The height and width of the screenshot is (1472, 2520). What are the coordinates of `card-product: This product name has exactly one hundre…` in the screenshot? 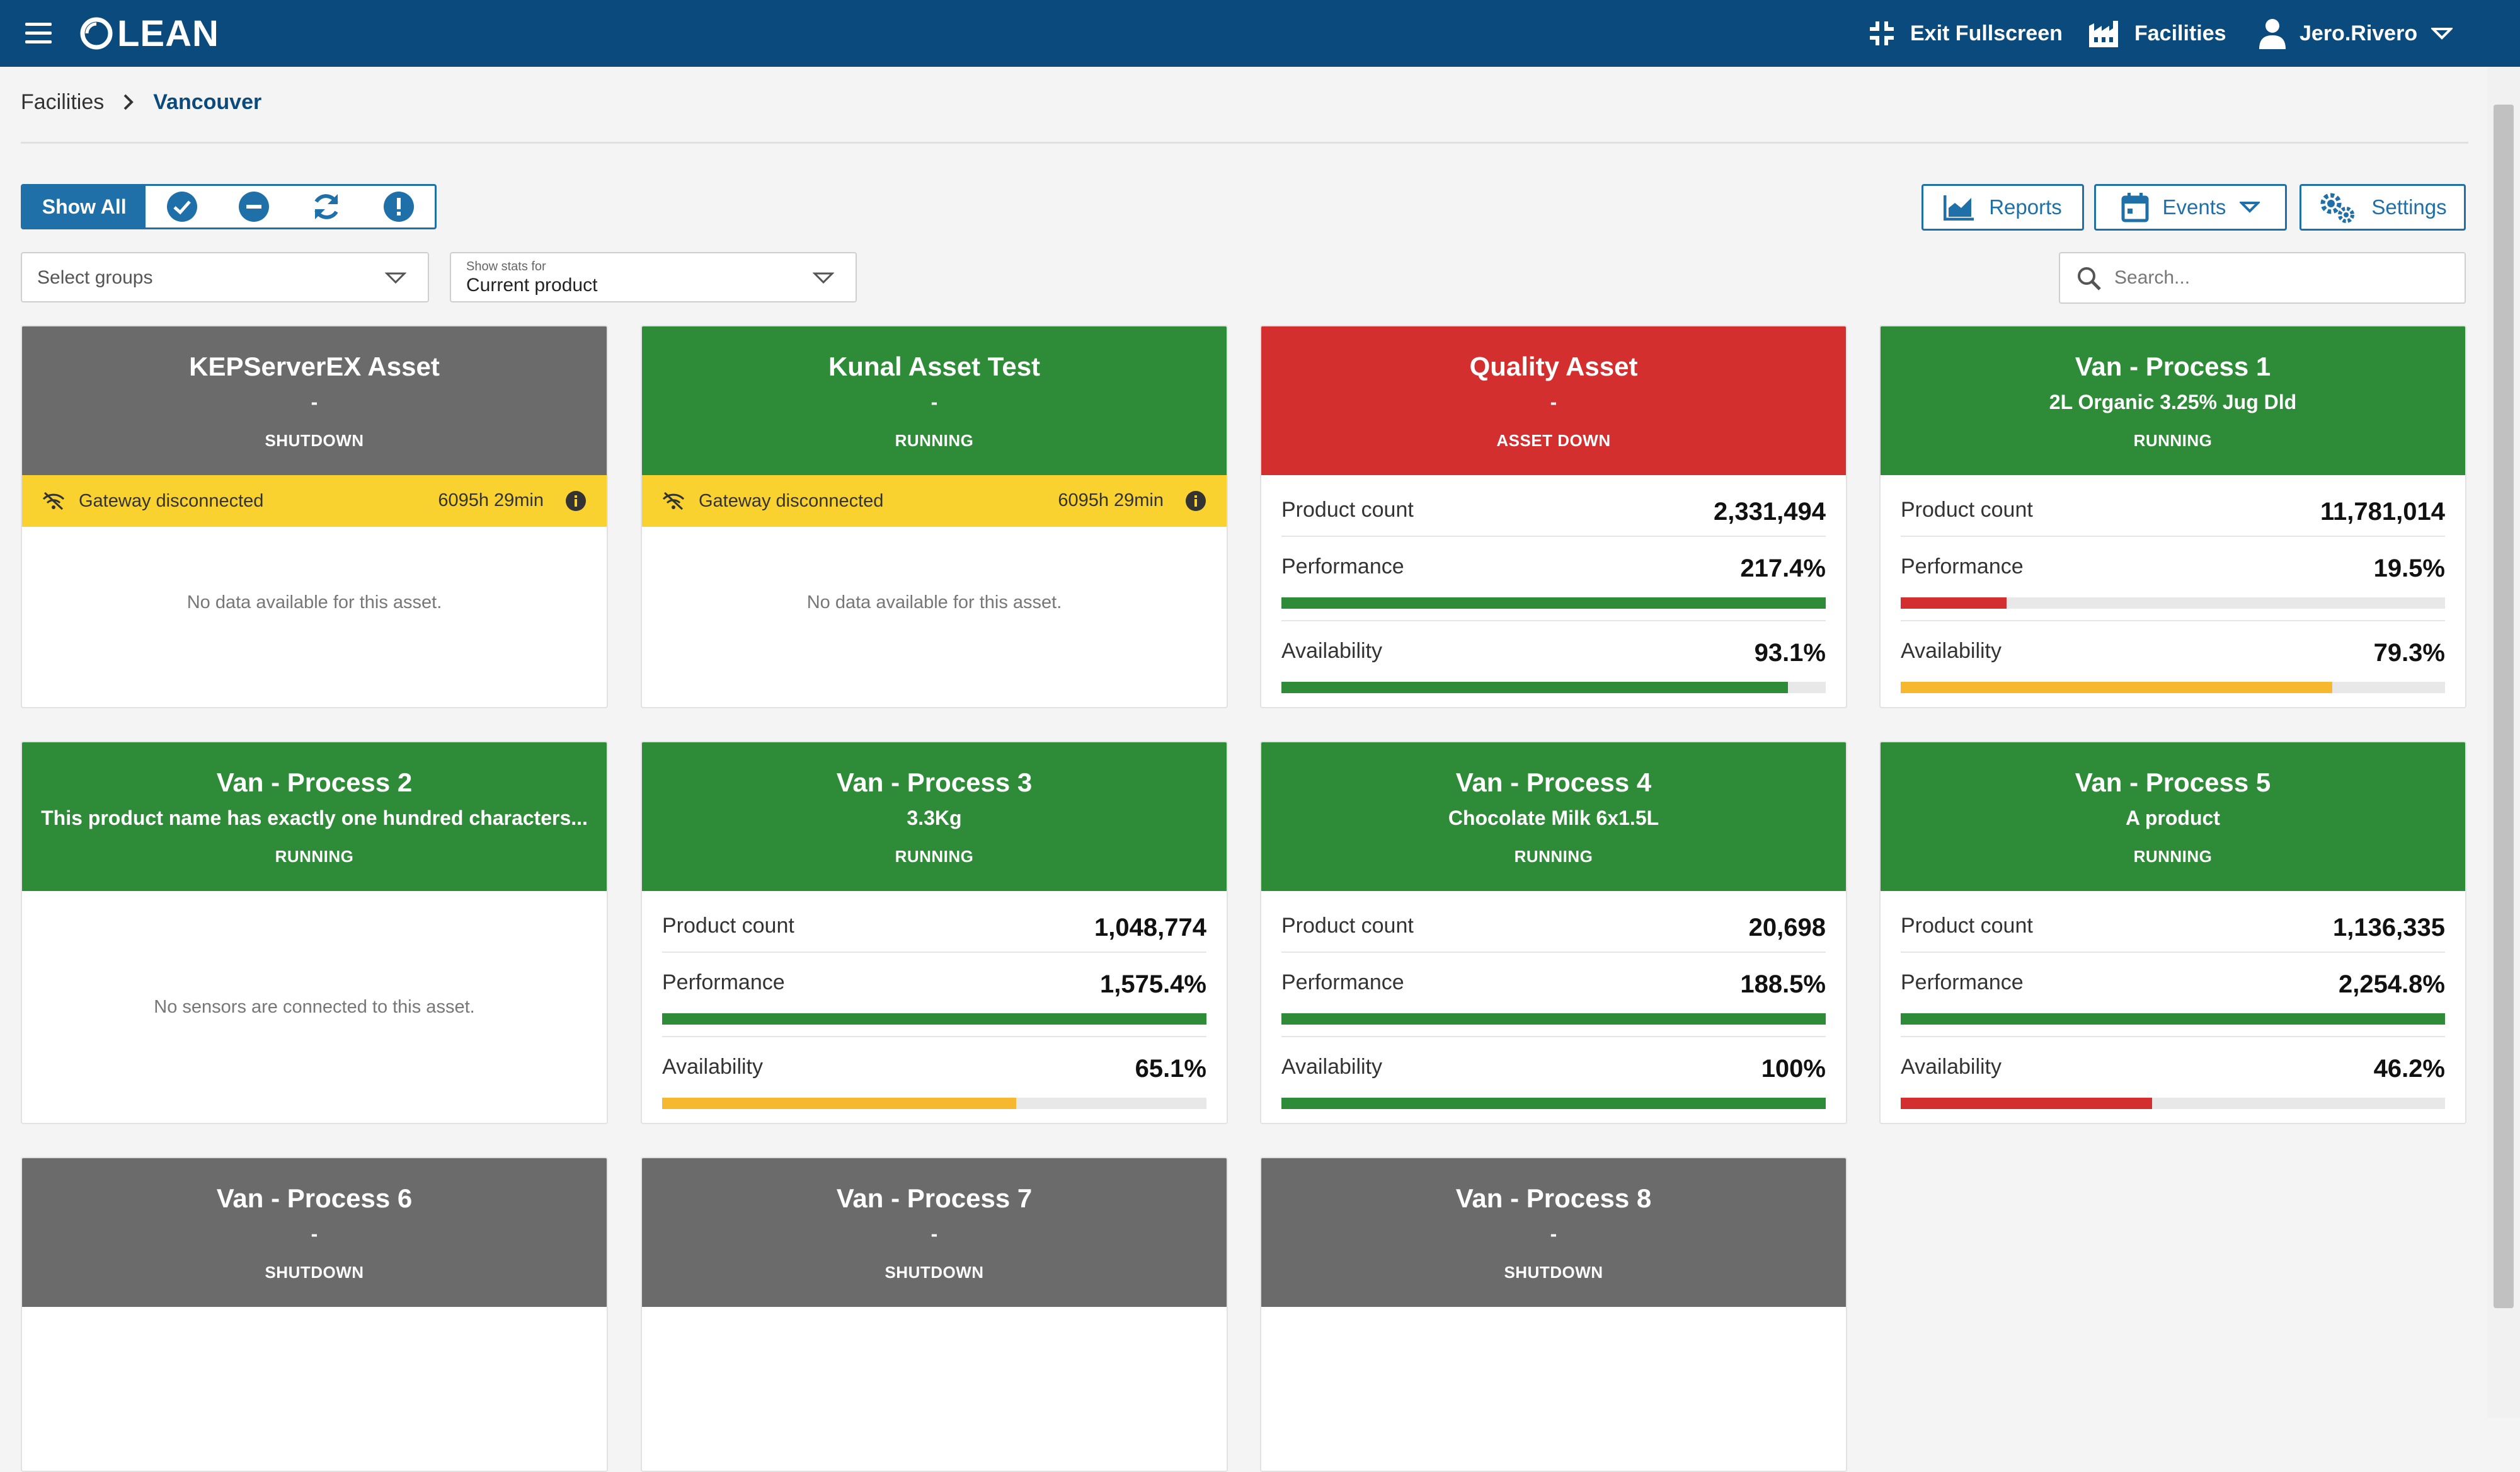 It's located at (314, 818).